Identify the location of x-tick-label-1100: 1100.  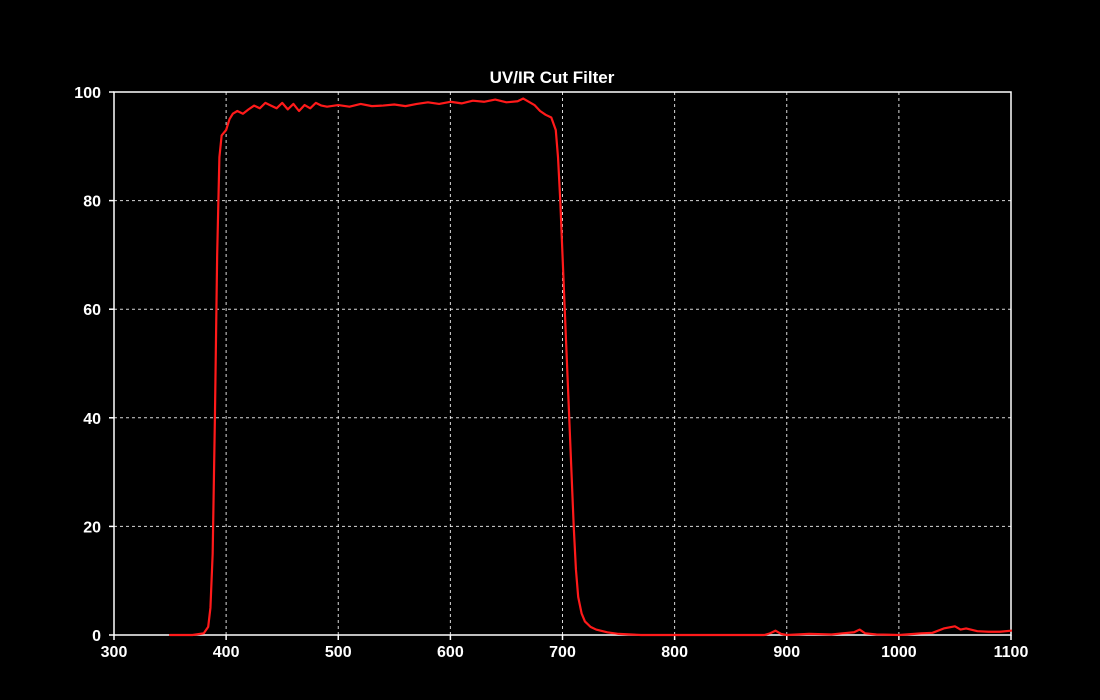
(1011, 652).